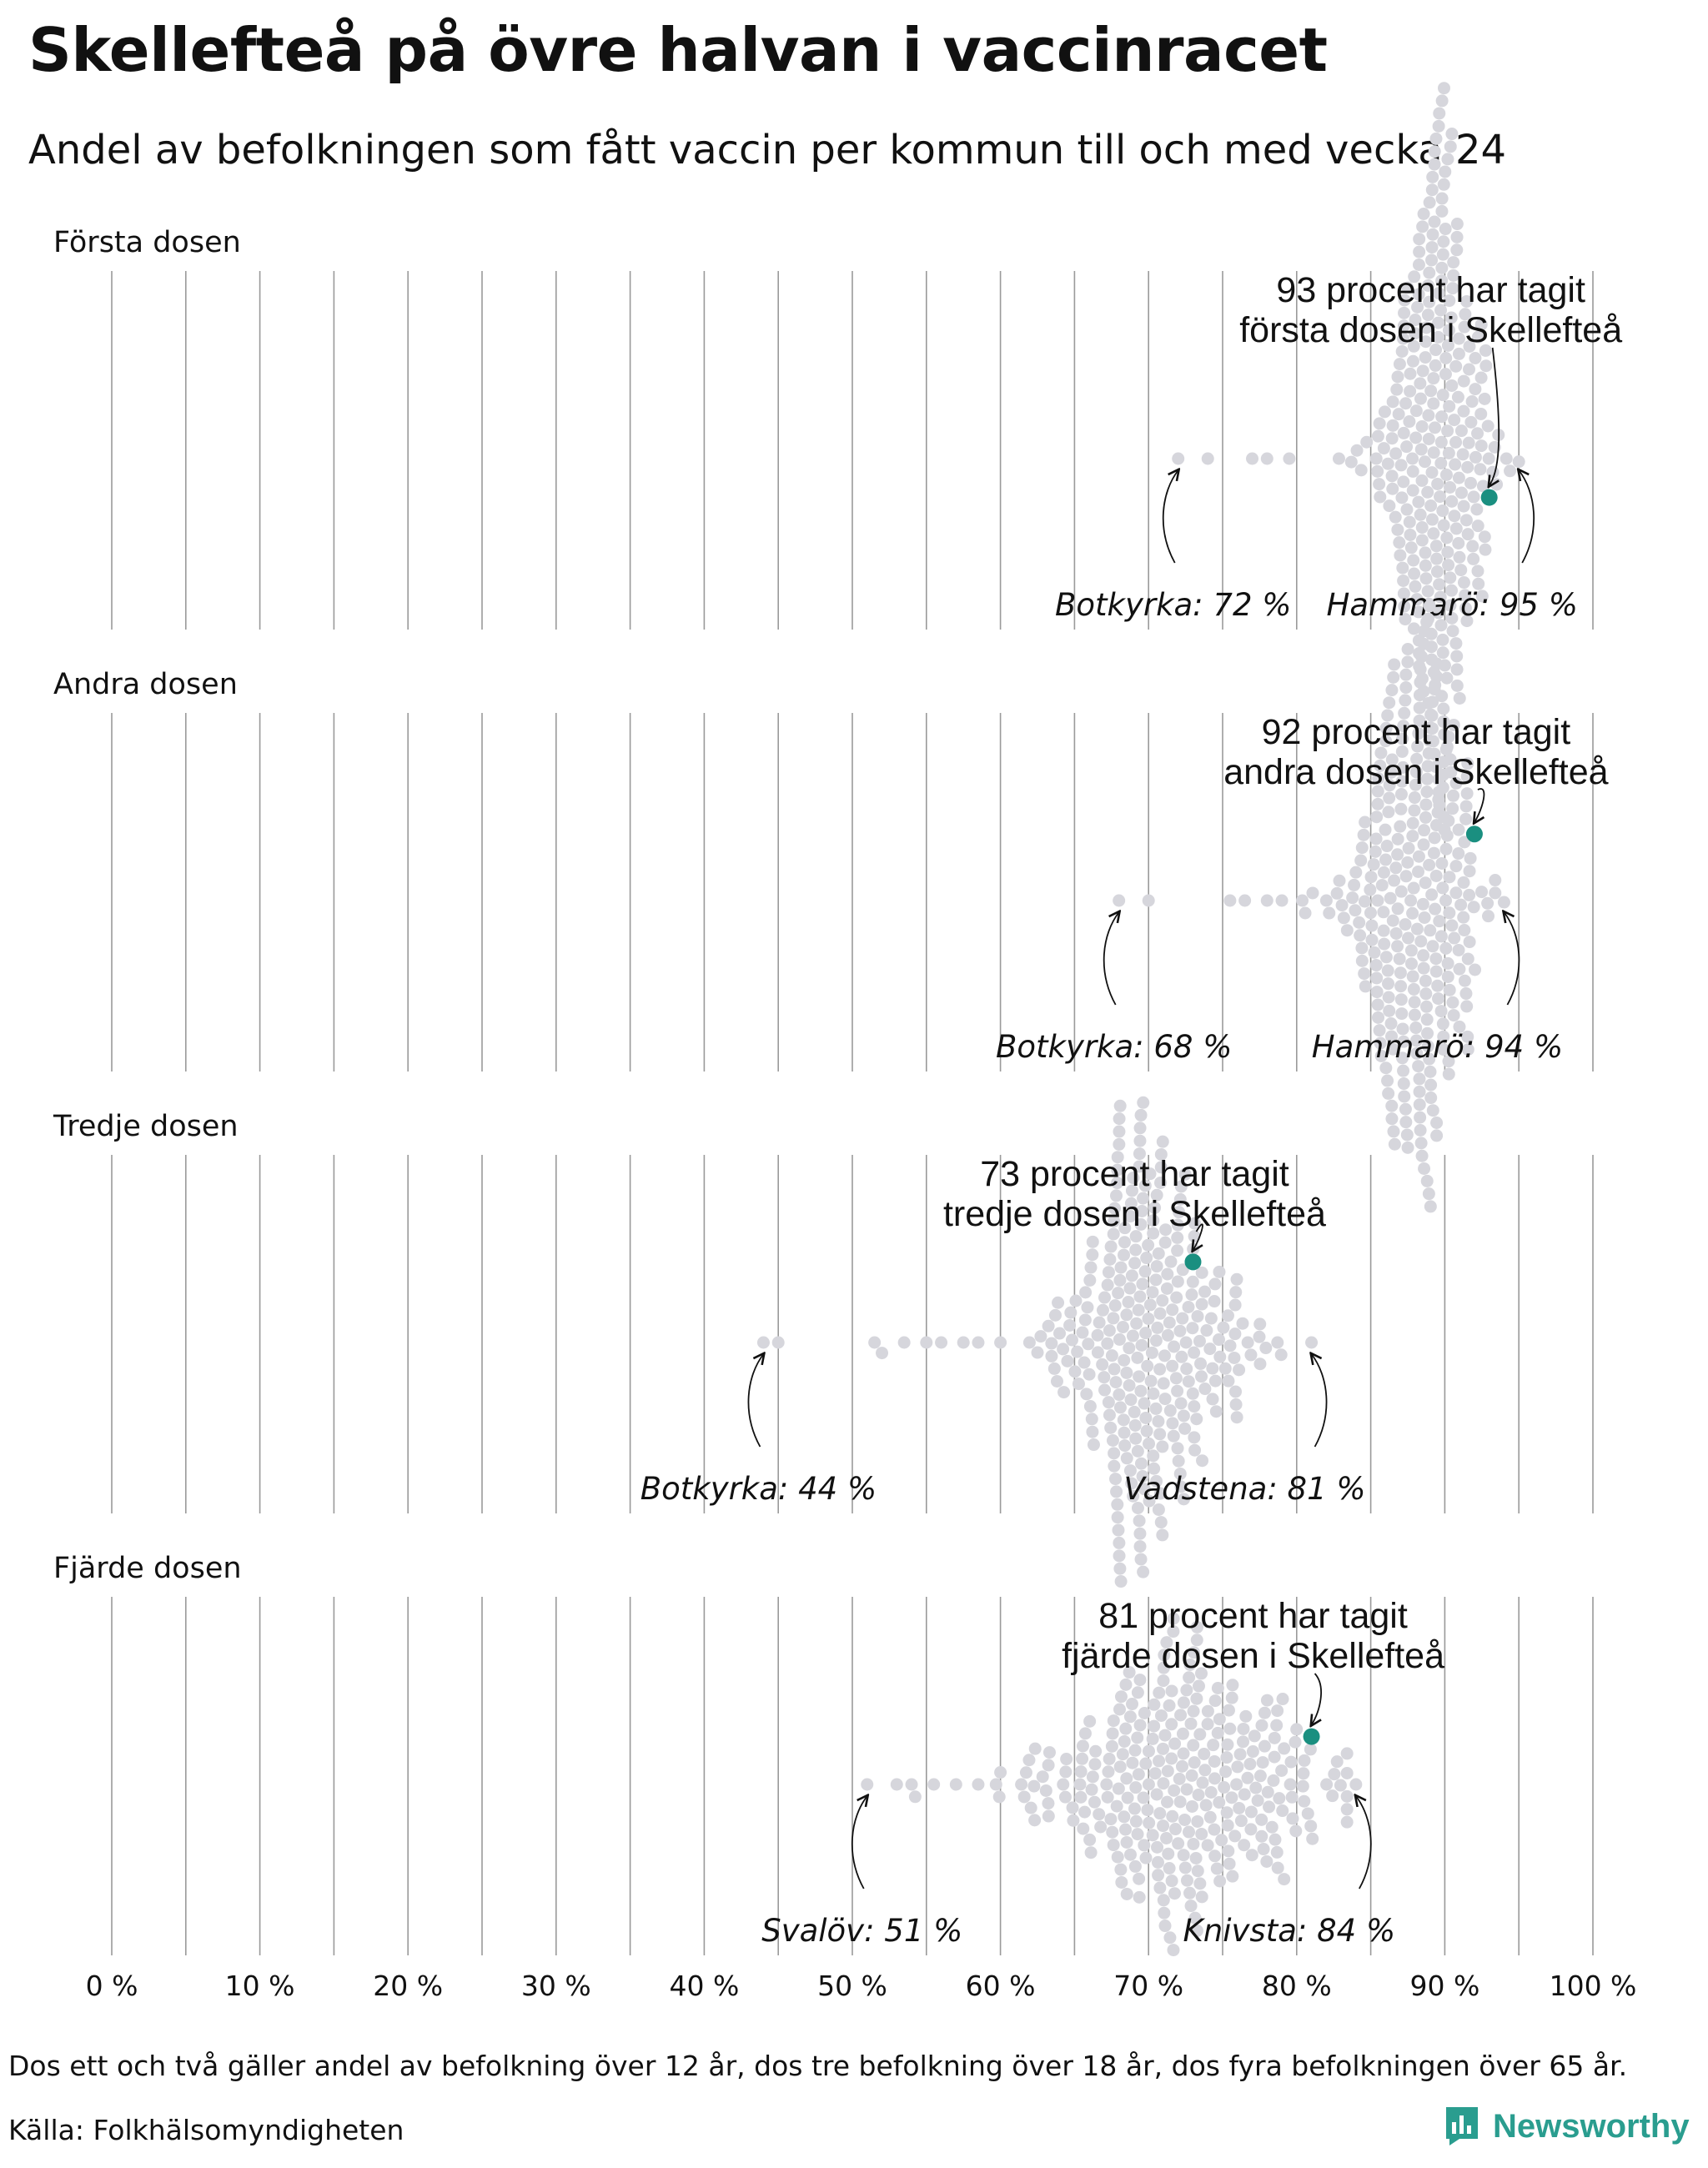 The image size is (1708, 2168). What do you see at coordinates (1416, 732) in the screenshot?
I see `highlight-annotation-line1: 92 procent har tagit` at bounding box center [1416, 732].